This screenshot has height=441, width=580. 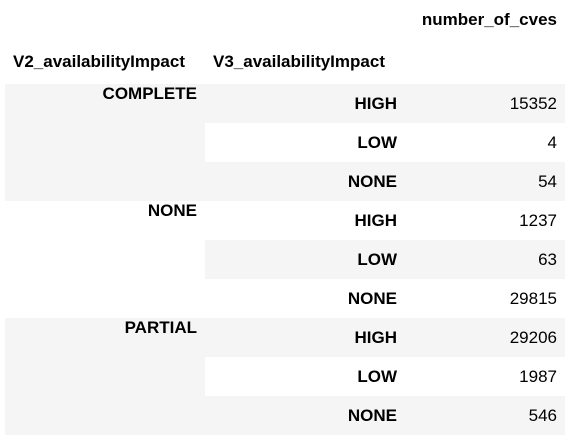 I want to click on count-cell: 29206, so click(x=485, y=337).